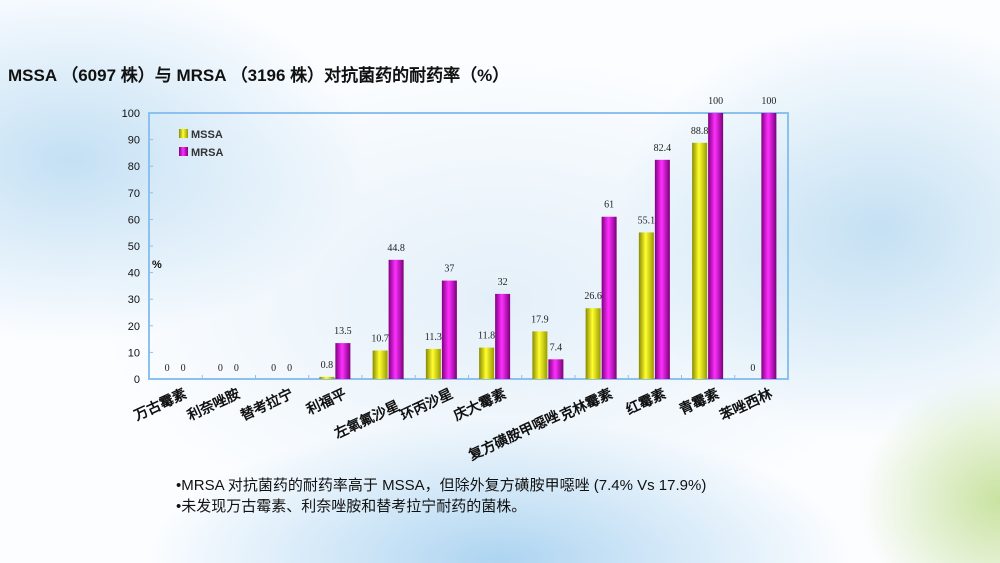 This screenshot has width=1000, height=563. Describe the element at coordinates (745, 404) in the screenshot. I see `x-tick-label: 苯唑西林` at that location.